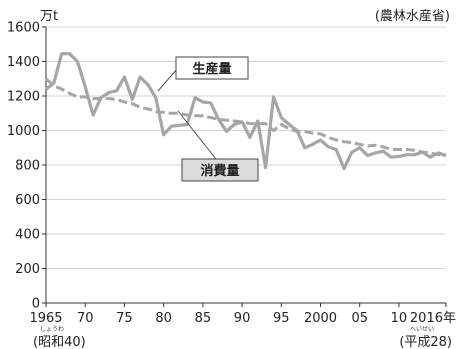  I want to click on y-tick-label: 1400, so click(23, 62).